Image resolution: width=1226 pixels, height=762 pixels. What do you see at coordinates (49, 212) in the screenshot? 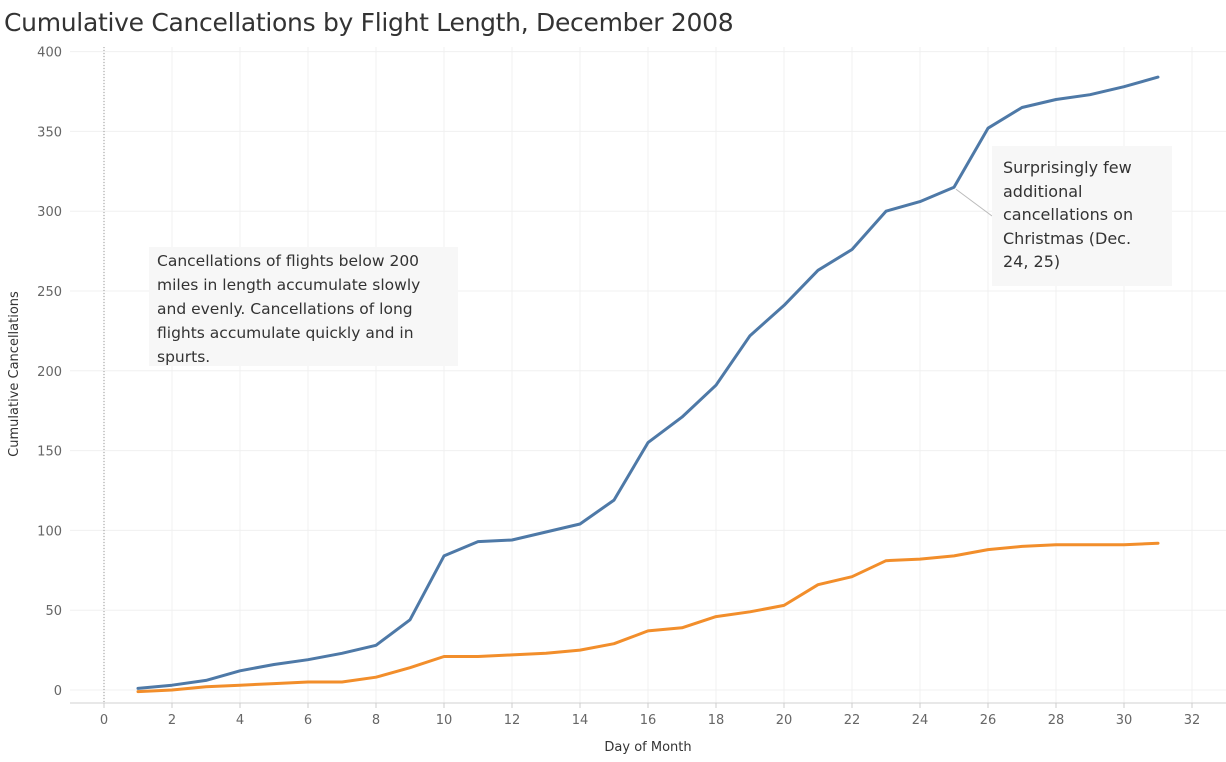
I see `y-tick-label: 300` at bounding box center [49, 212].